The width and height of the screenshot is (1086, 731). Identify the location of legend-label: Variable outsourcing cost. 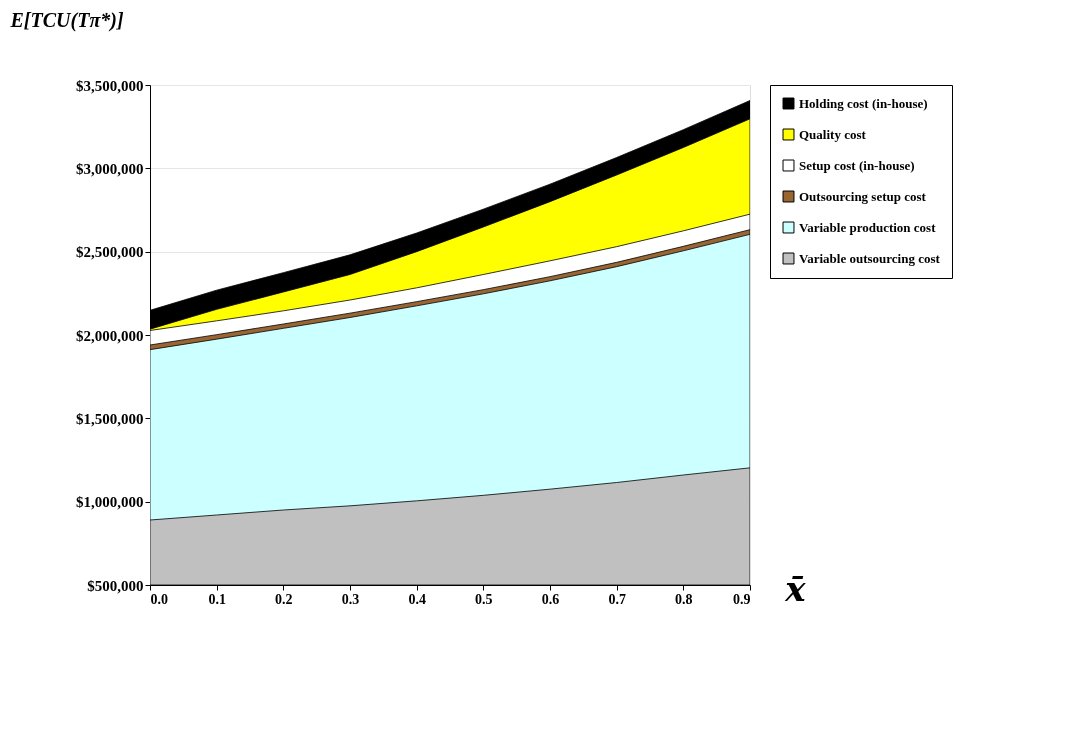
(870, 258).